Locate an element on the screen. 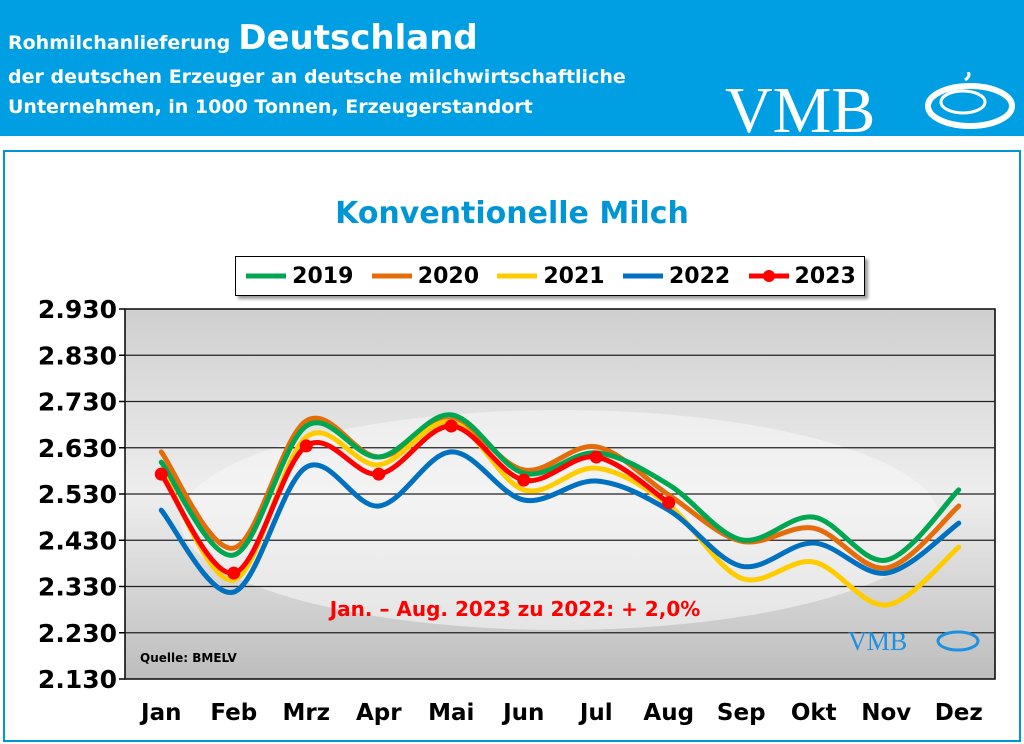 This screenshot has width=1024, height=744. x-tick-label: Mai is located at coordinates (451, 713).